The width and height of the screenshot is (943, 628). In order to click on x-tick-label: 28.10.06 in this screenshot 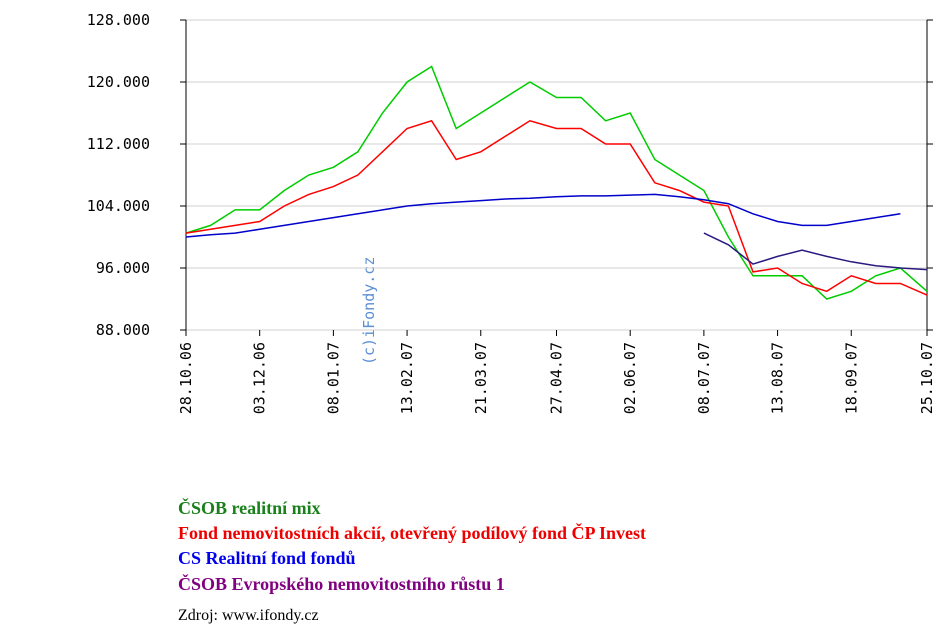, I will do `click(186, 378)`.